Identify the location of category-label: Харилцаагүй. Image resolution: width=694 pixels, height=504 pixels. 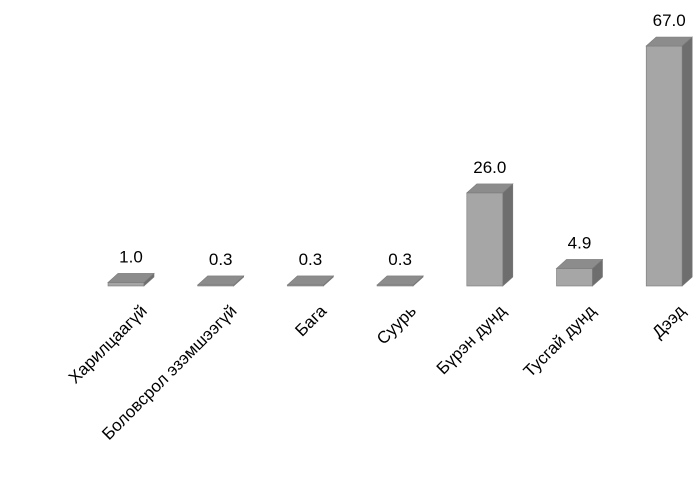
(108, 344).